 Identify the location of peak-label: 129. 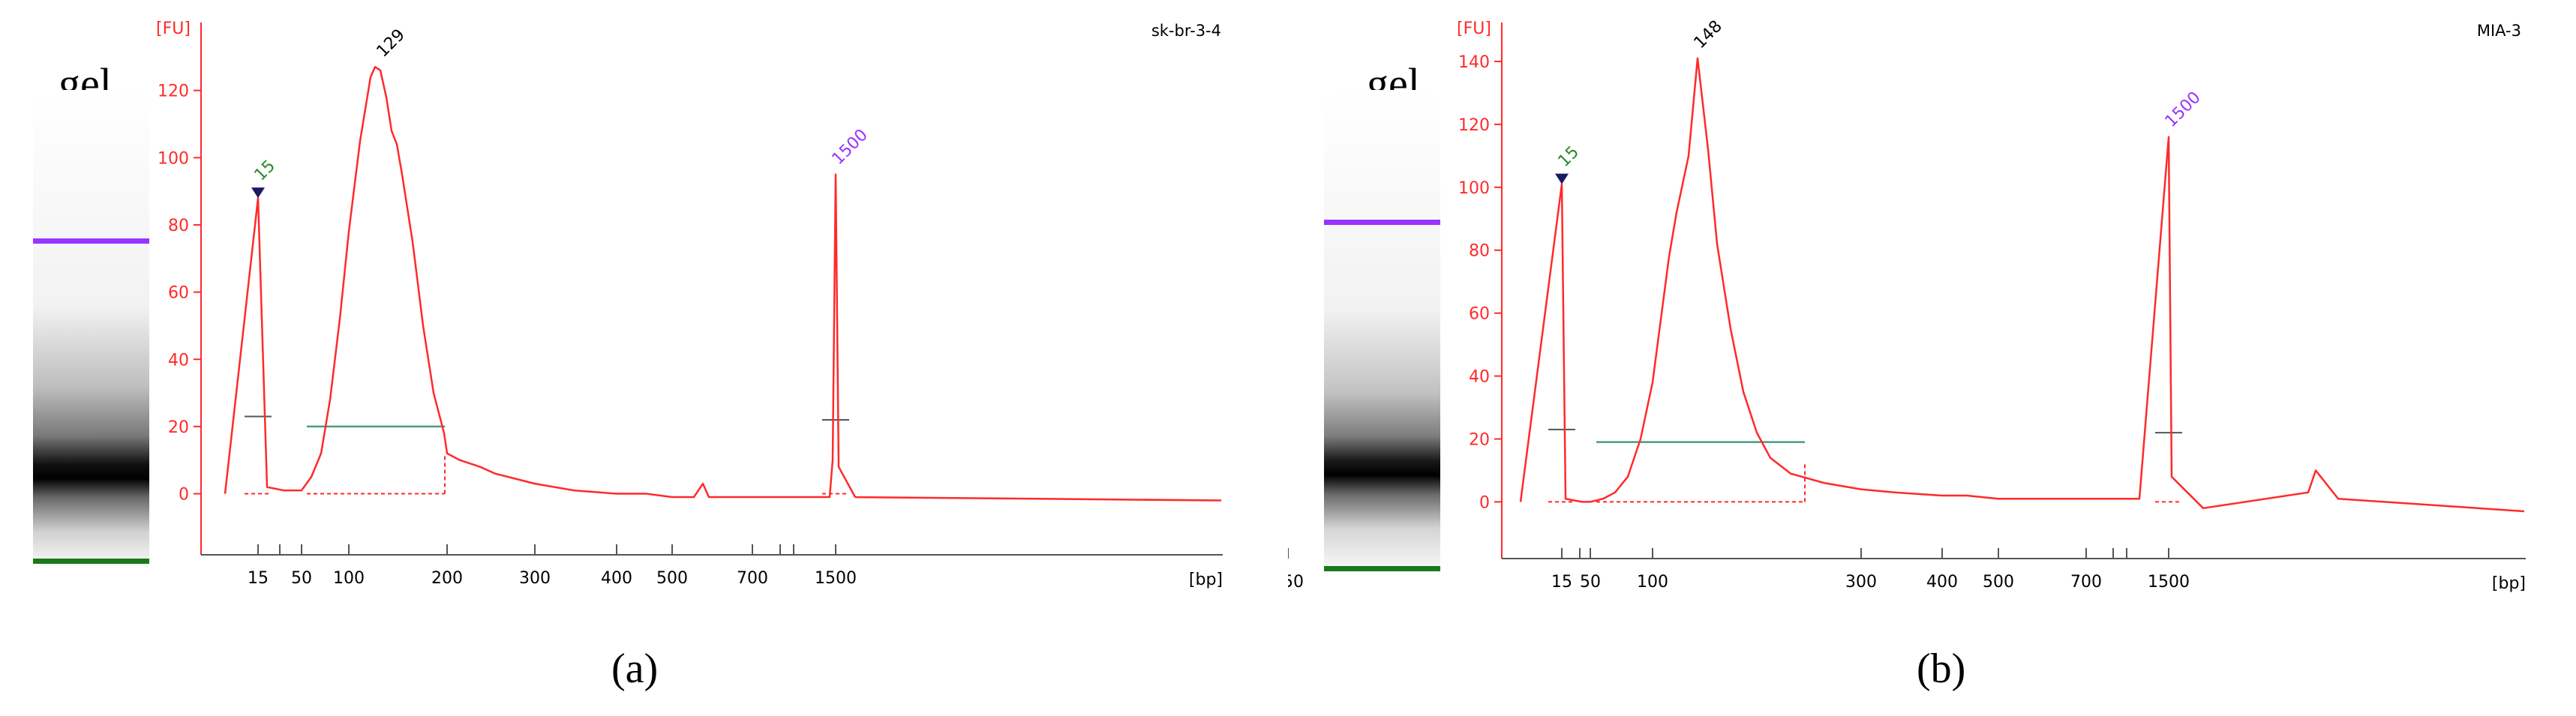
(391, 43).